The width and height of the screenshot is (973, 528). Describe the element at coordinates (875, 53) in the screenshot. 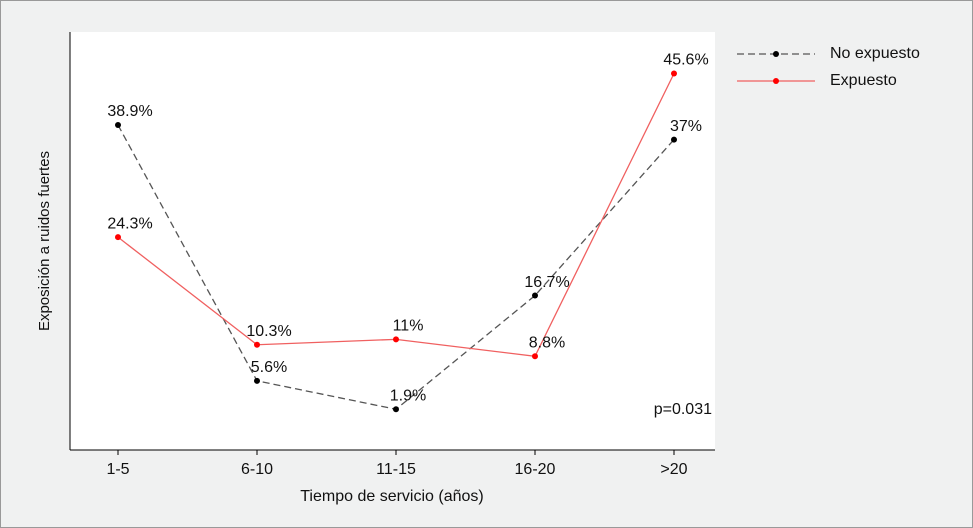

I see `legend-label: No expuesto` at that location.